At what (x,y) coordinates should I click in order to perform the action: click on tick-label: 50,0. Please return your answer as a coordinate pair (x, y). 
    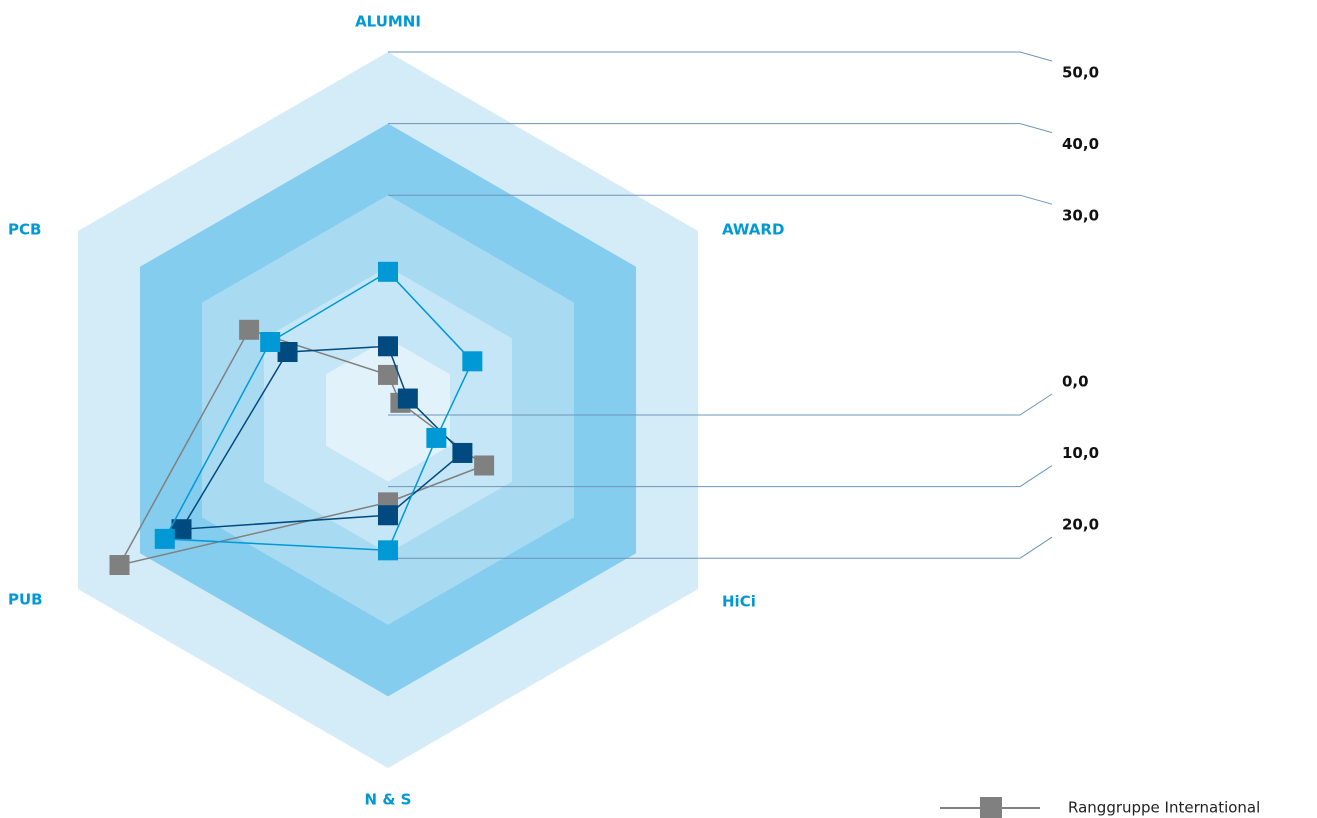
    Looking at the image, I should click on (1080, 73).